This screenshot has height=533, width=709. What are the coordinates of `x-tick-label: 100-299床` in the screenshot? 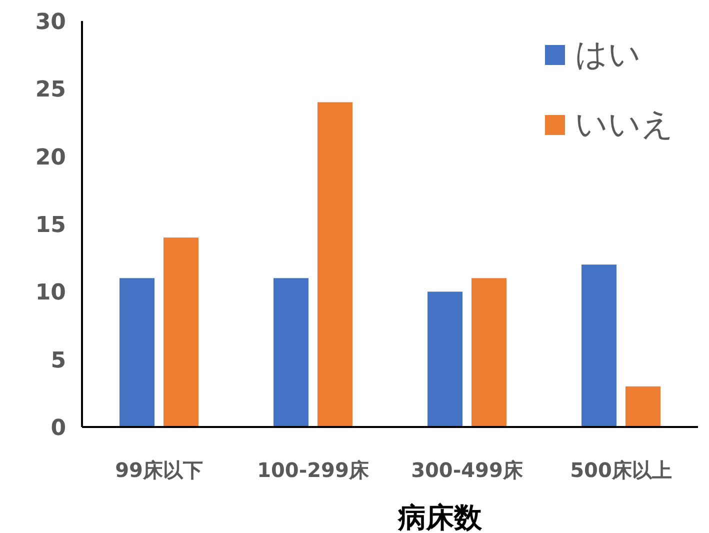 It's located at (313, 470).